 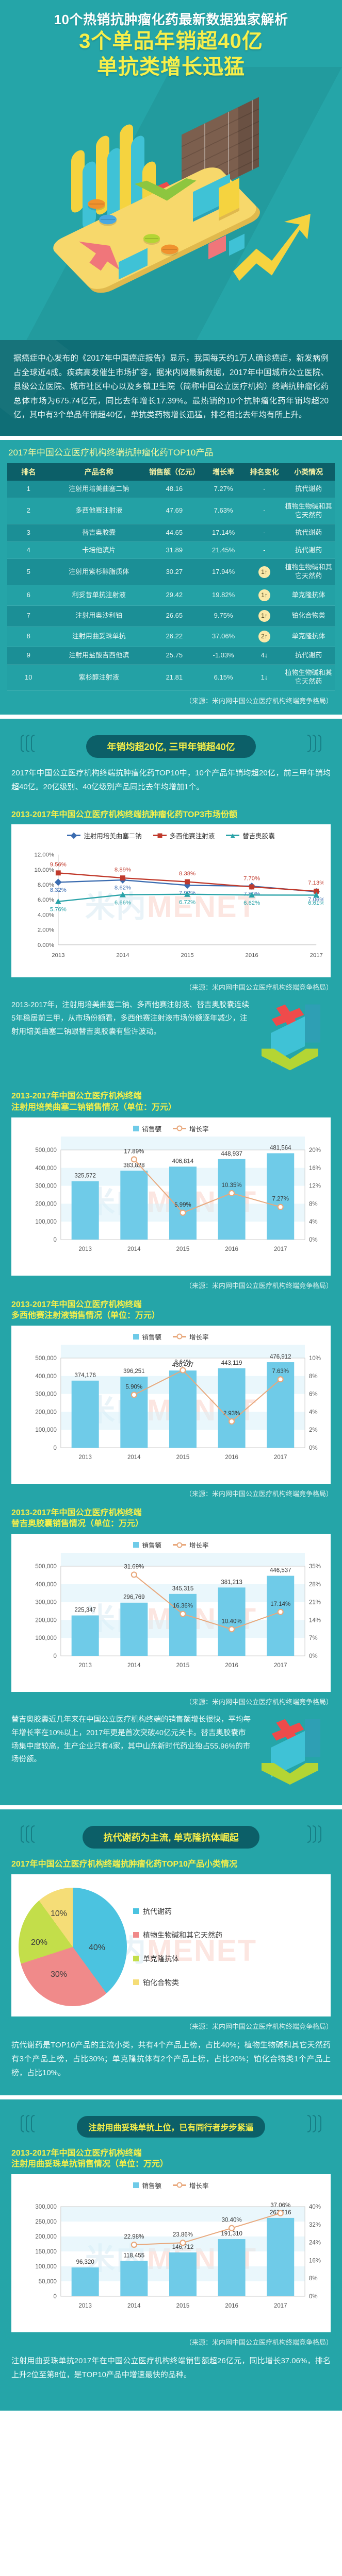 What do you see at coordinates (315, 900) in the screenshot?
I see `svg-text: 7.06%` at bounding box center [315, 900].